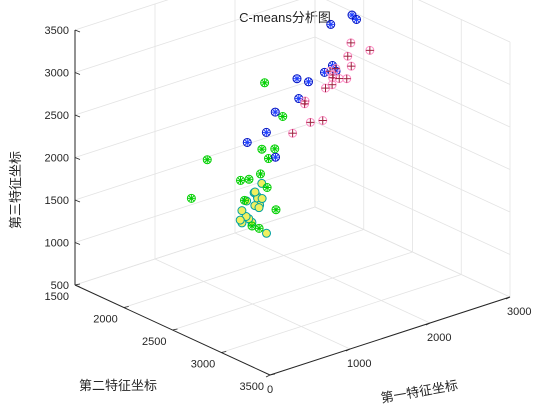 The width and height of the screenshot is (560, 420). Describe the element at coordinates (57, 201) in the screenshot. I see `z-tick-label: 1500` at that location.